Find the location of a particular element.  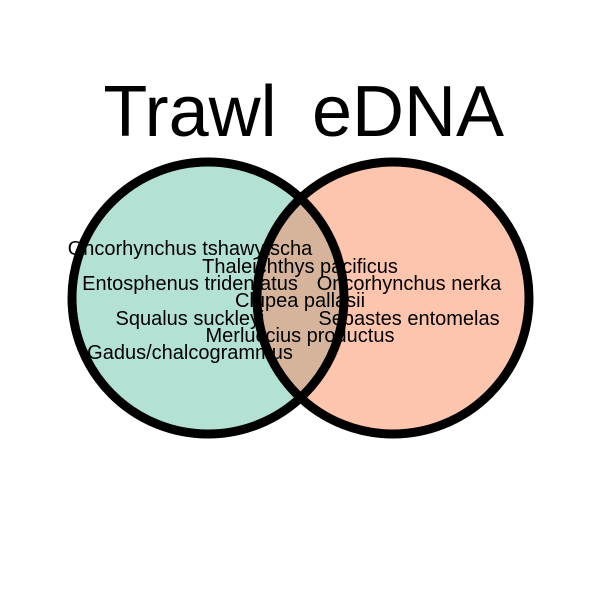

edna-only-species-label: Oncorhynchus nerka is located at coordinates (409, 284).